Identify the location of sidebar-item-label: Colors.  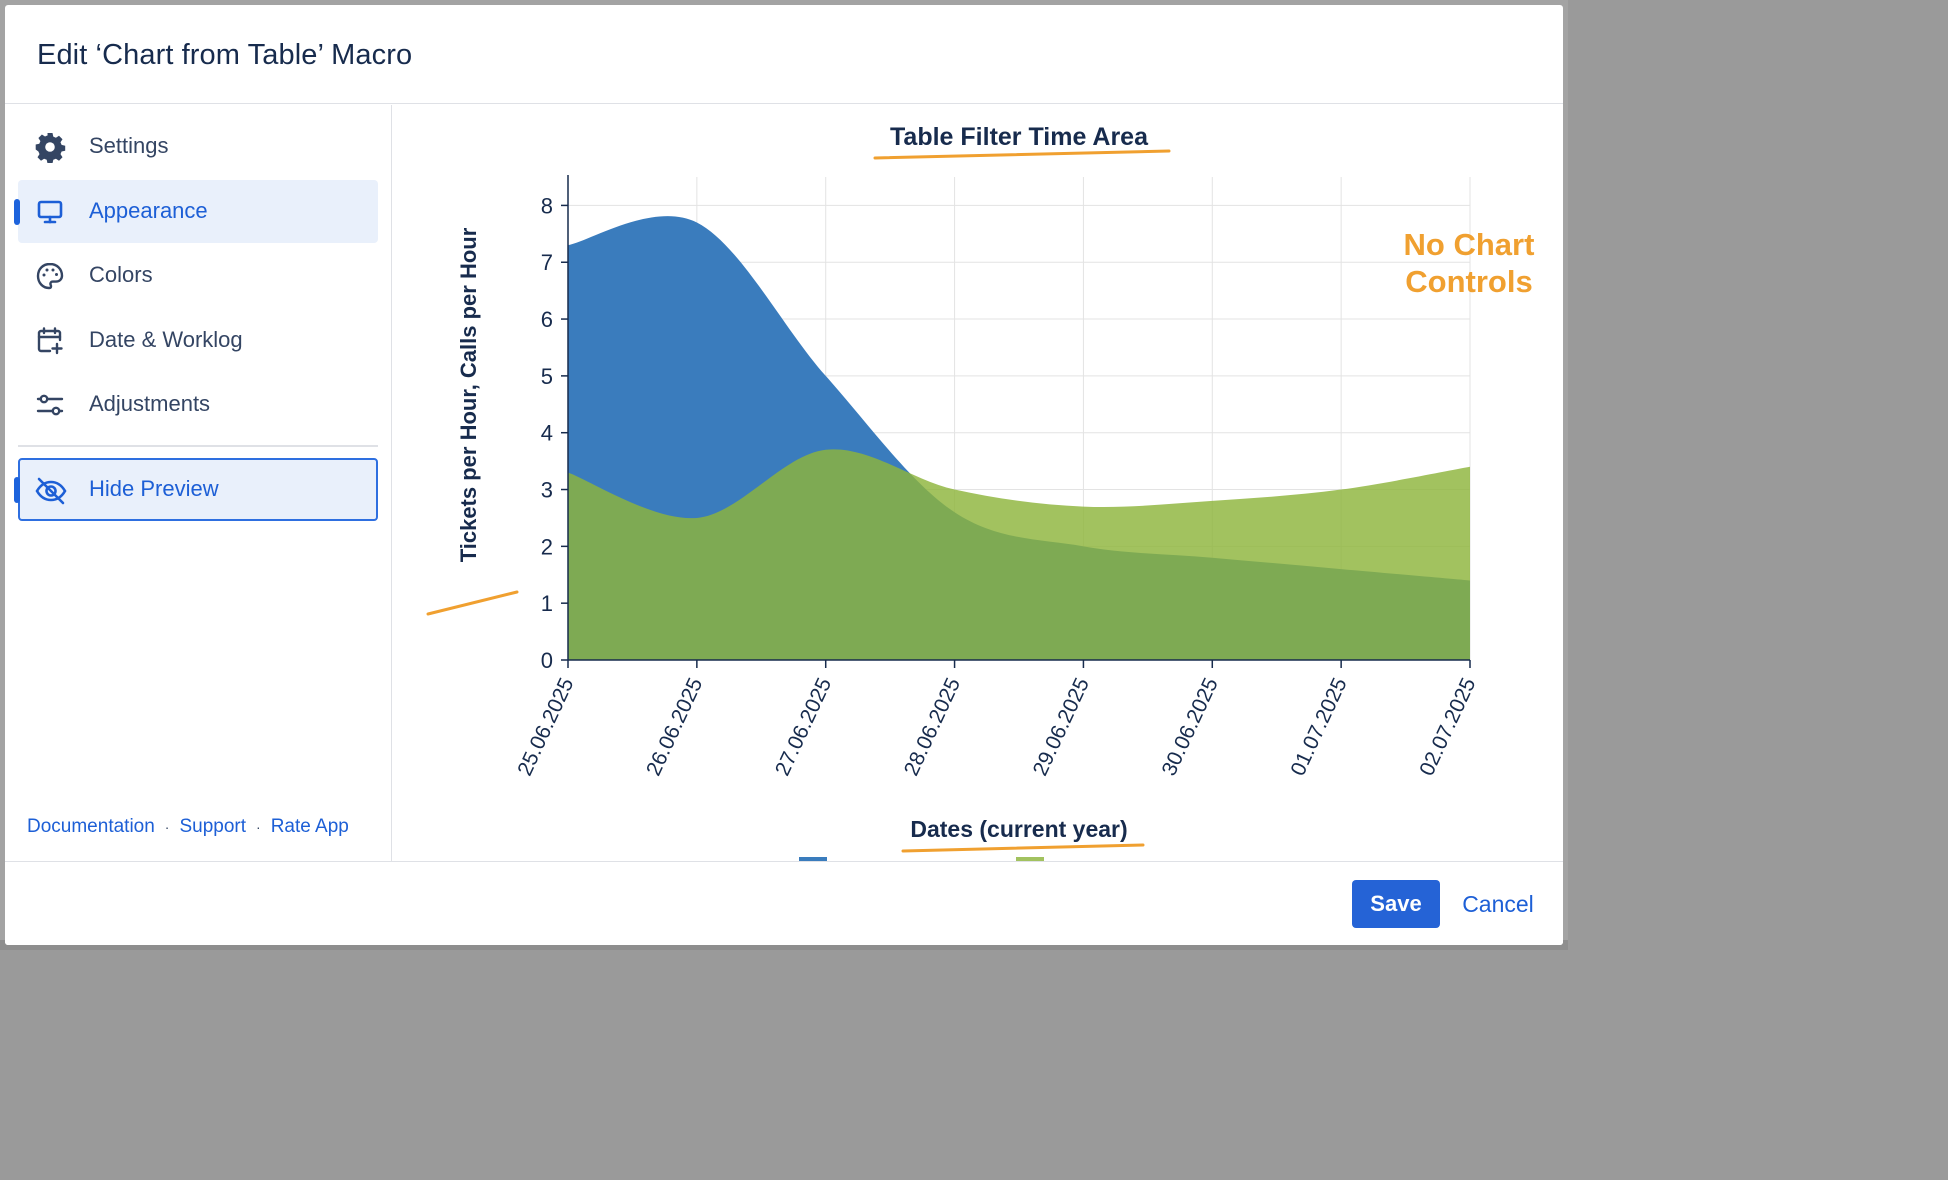
(121, 274).